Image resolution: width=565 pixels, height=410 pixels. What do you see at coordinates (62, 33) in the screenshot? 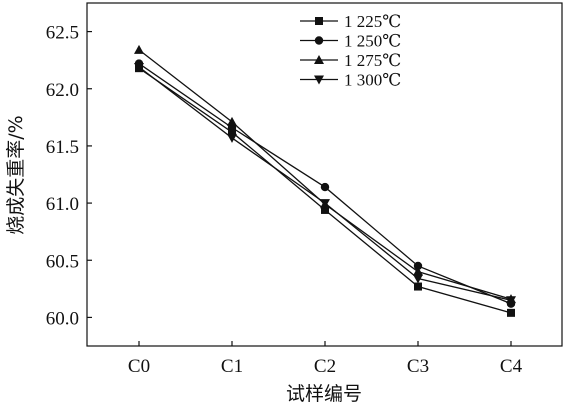
I see `y-tick-label: 62.5` at bounding box center [62, 33].